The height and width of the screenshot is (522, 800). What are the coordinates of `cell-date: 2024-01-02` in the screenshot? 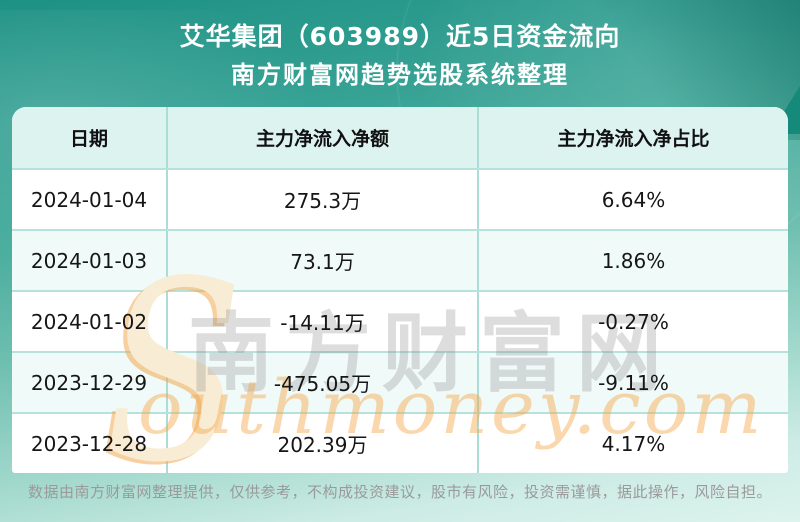 It's located at (89, 321).